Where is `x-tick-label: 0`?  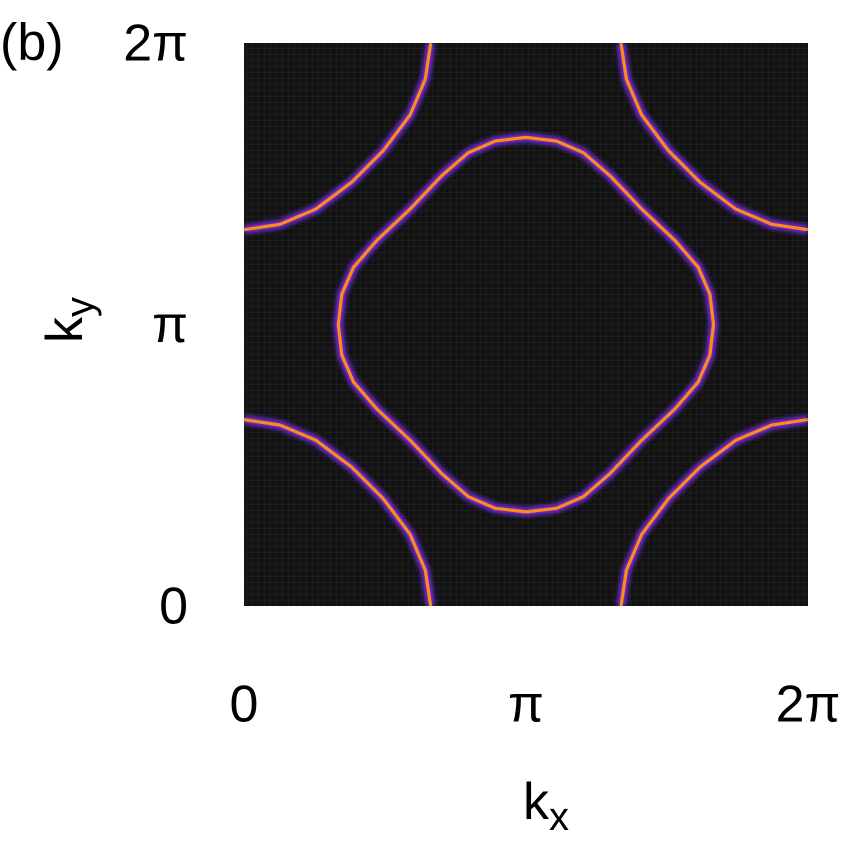 x-tick-label: 0 is located at coordinates (244, 705).